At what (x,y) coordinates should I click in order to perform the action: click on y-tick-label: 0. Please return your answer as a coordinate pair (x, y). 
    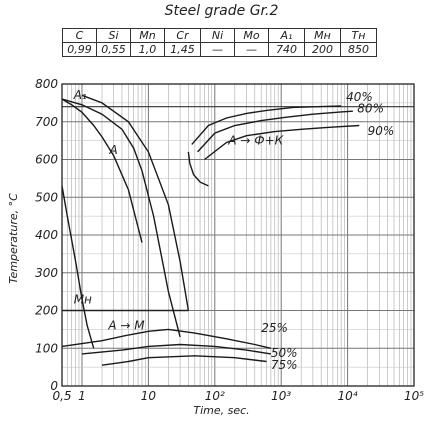
    Looking at the image, I should click on (54, 386).